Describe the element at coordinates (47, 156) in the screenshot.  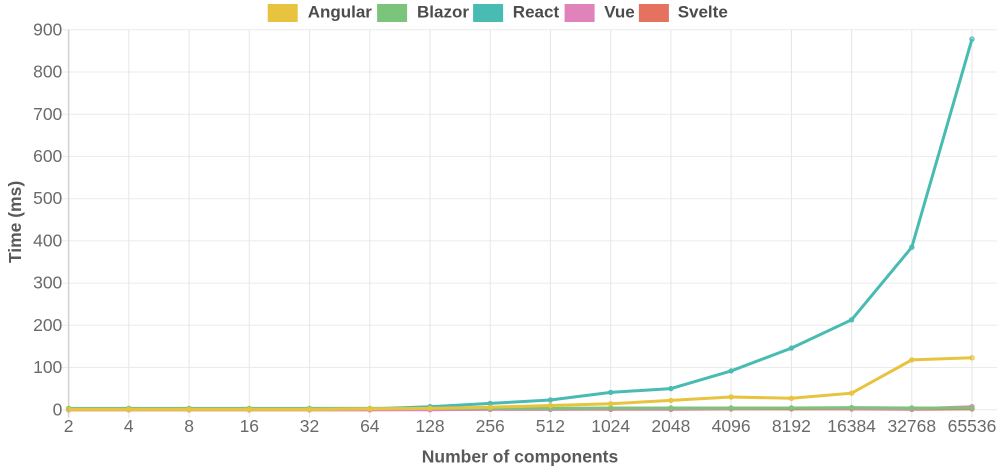
I see `svg-text: 600` at that location.